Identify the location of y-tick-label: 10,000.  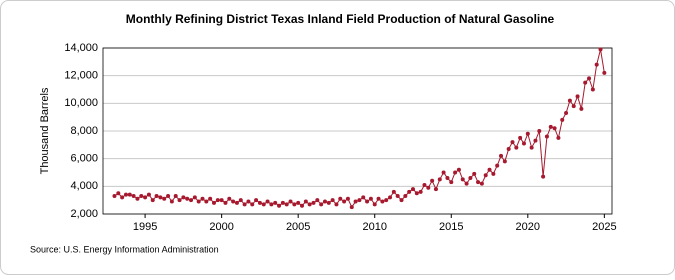
(81, 103).